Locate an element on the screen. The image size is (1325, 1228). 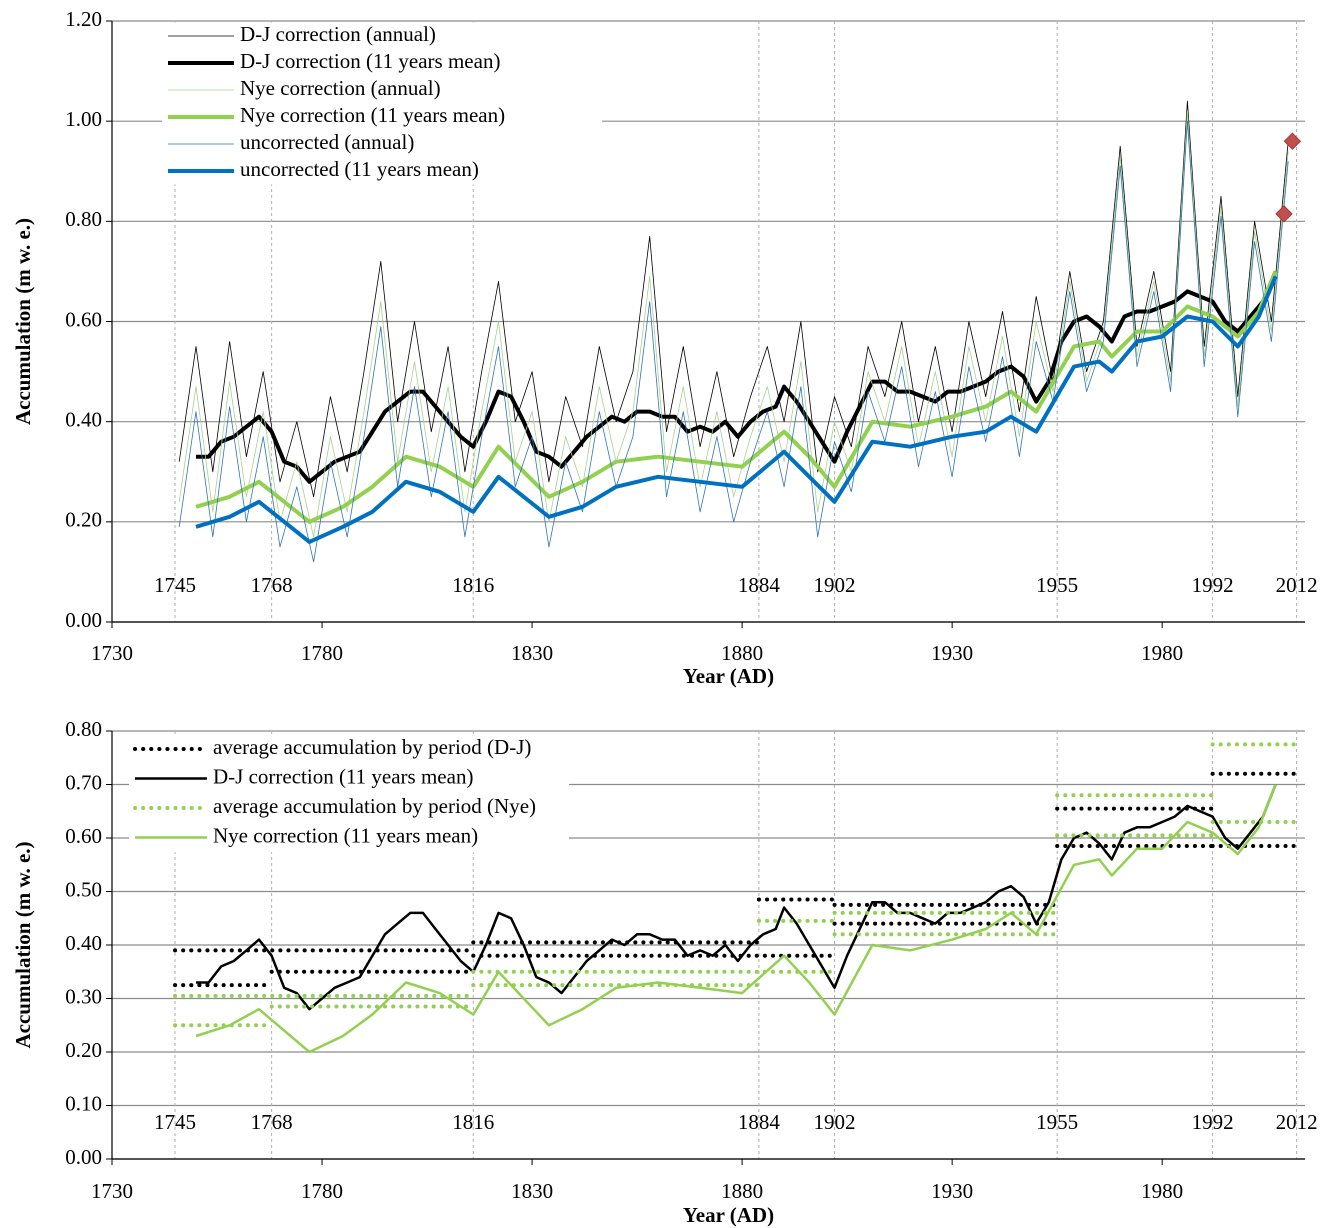
legend-label: uncorrected (annual) is located at coordinates (327, 142).